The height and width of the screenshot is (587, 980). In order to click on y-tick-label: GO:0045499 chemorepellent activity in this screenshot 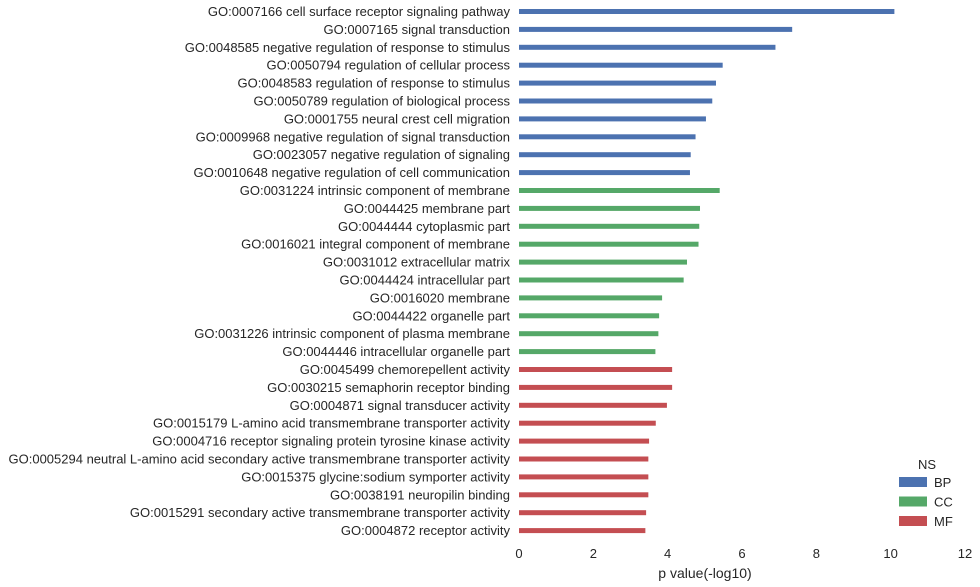, I will do `click(405, 369)`.